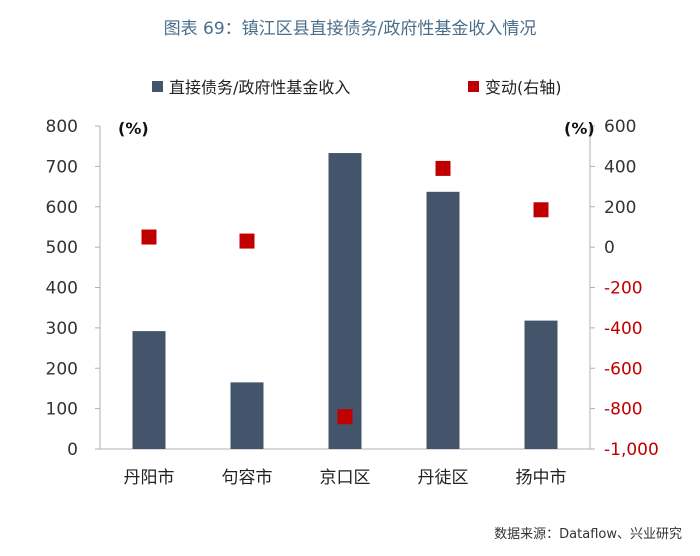 The height and width of the screenshot is (556, 700). What do you see at coordinates (620, 167) in the screenshot?
I see `right-tick-label: 400` at bounding box center [620, 167].